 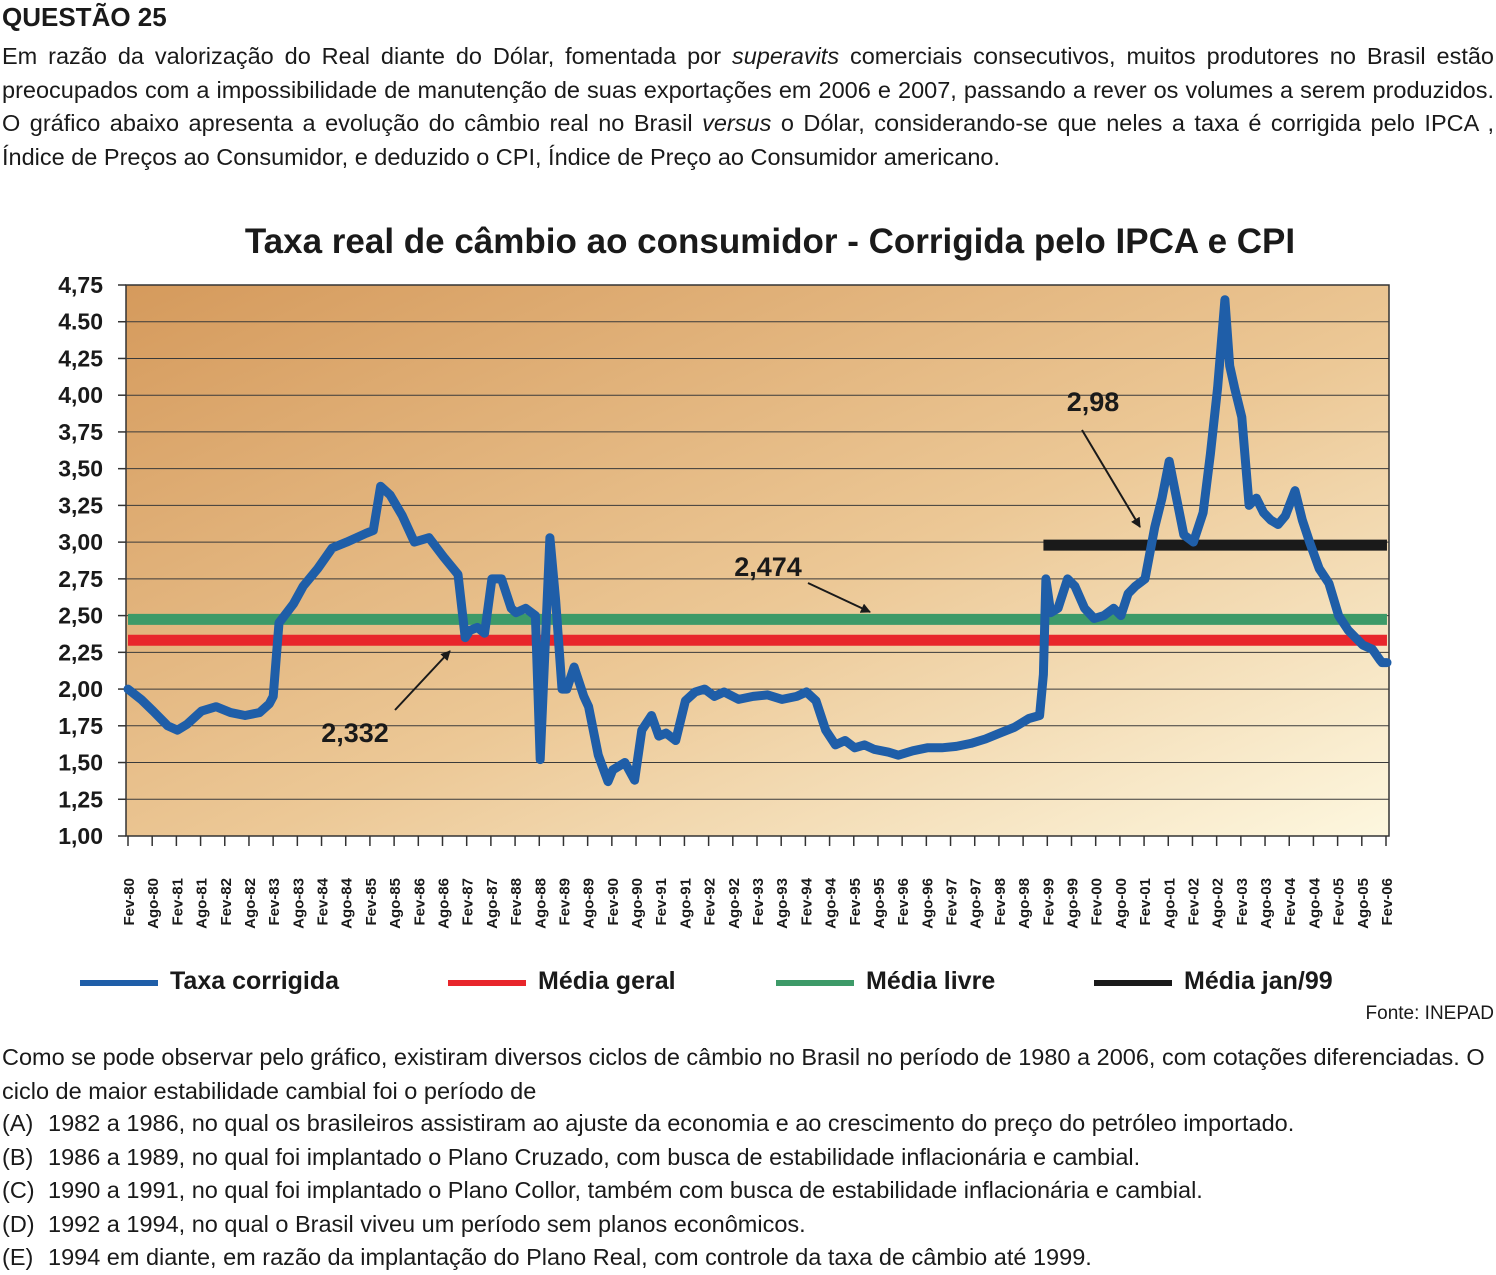 What do you see at coordinates (927, 903) in the screenshot?
I see `x-tick-label: Ago-96` at bounding box center [927, 903].